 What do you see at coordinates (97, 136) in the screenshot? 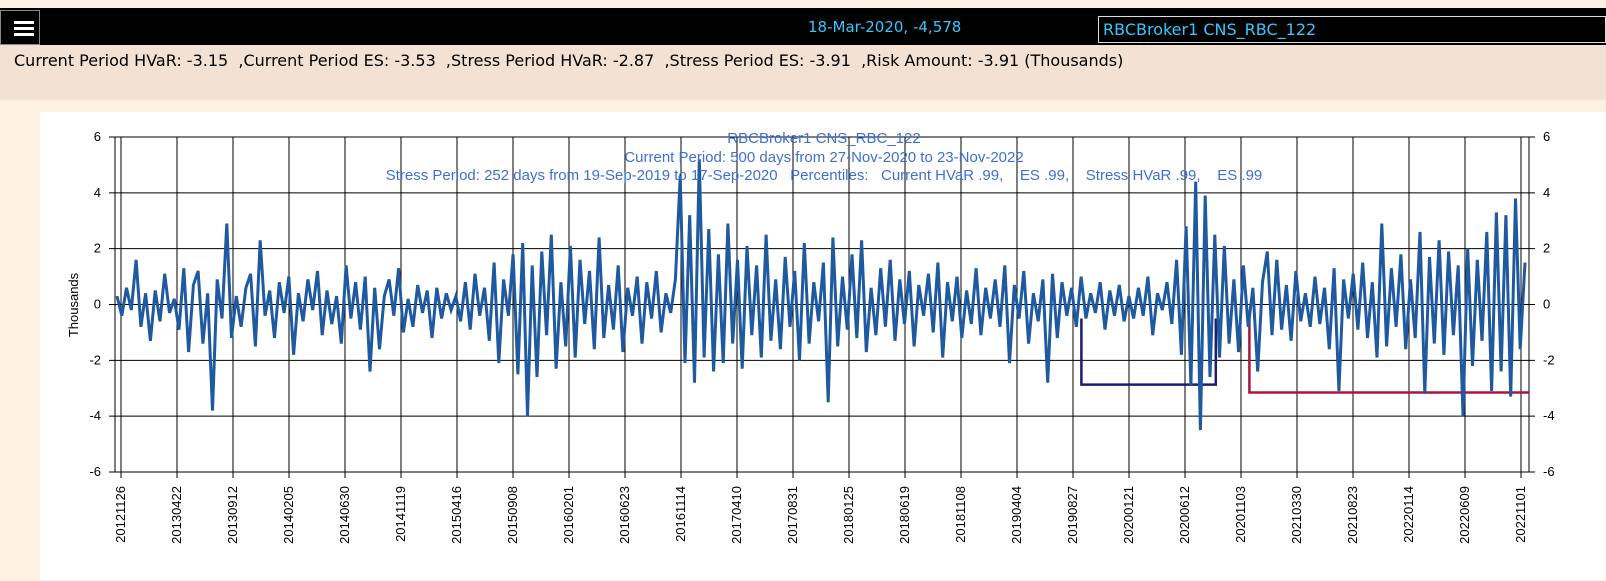
I see `y-tick-label: 6` at bounding box center [97, 136].